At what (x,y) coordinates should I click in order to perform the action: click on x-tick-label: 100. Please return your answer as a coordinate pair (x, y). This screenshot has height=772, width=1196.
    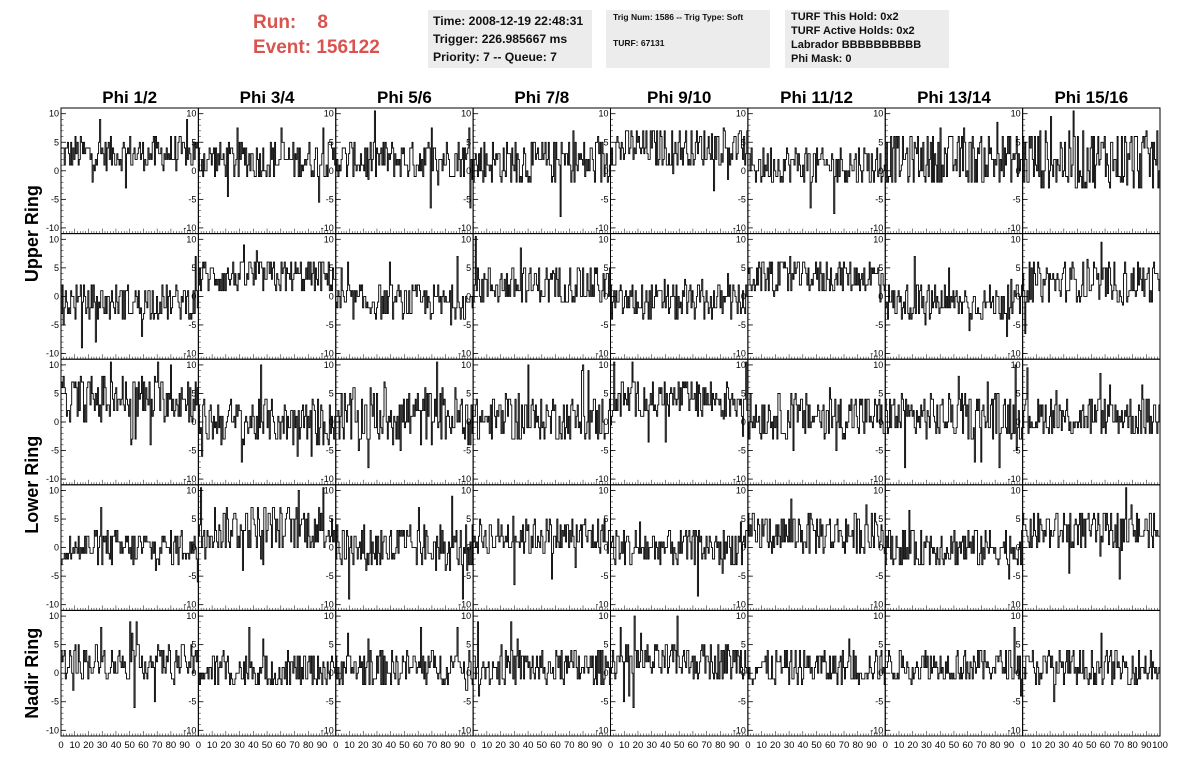
    Looking at the image, I should click on (1160, 745).